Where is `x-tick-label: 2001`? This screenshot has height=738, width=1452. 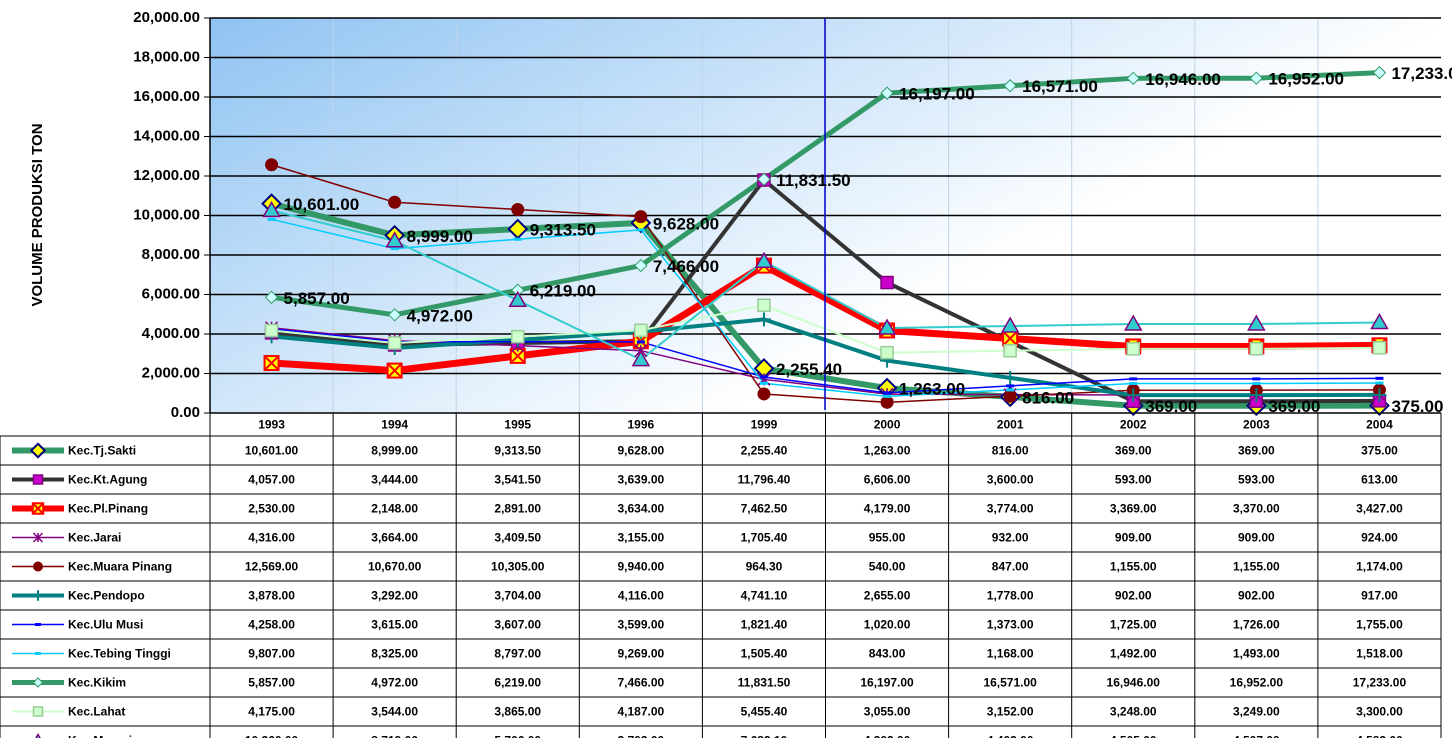
x-tick-label: 2001 is located at coordinates (1010, 425).